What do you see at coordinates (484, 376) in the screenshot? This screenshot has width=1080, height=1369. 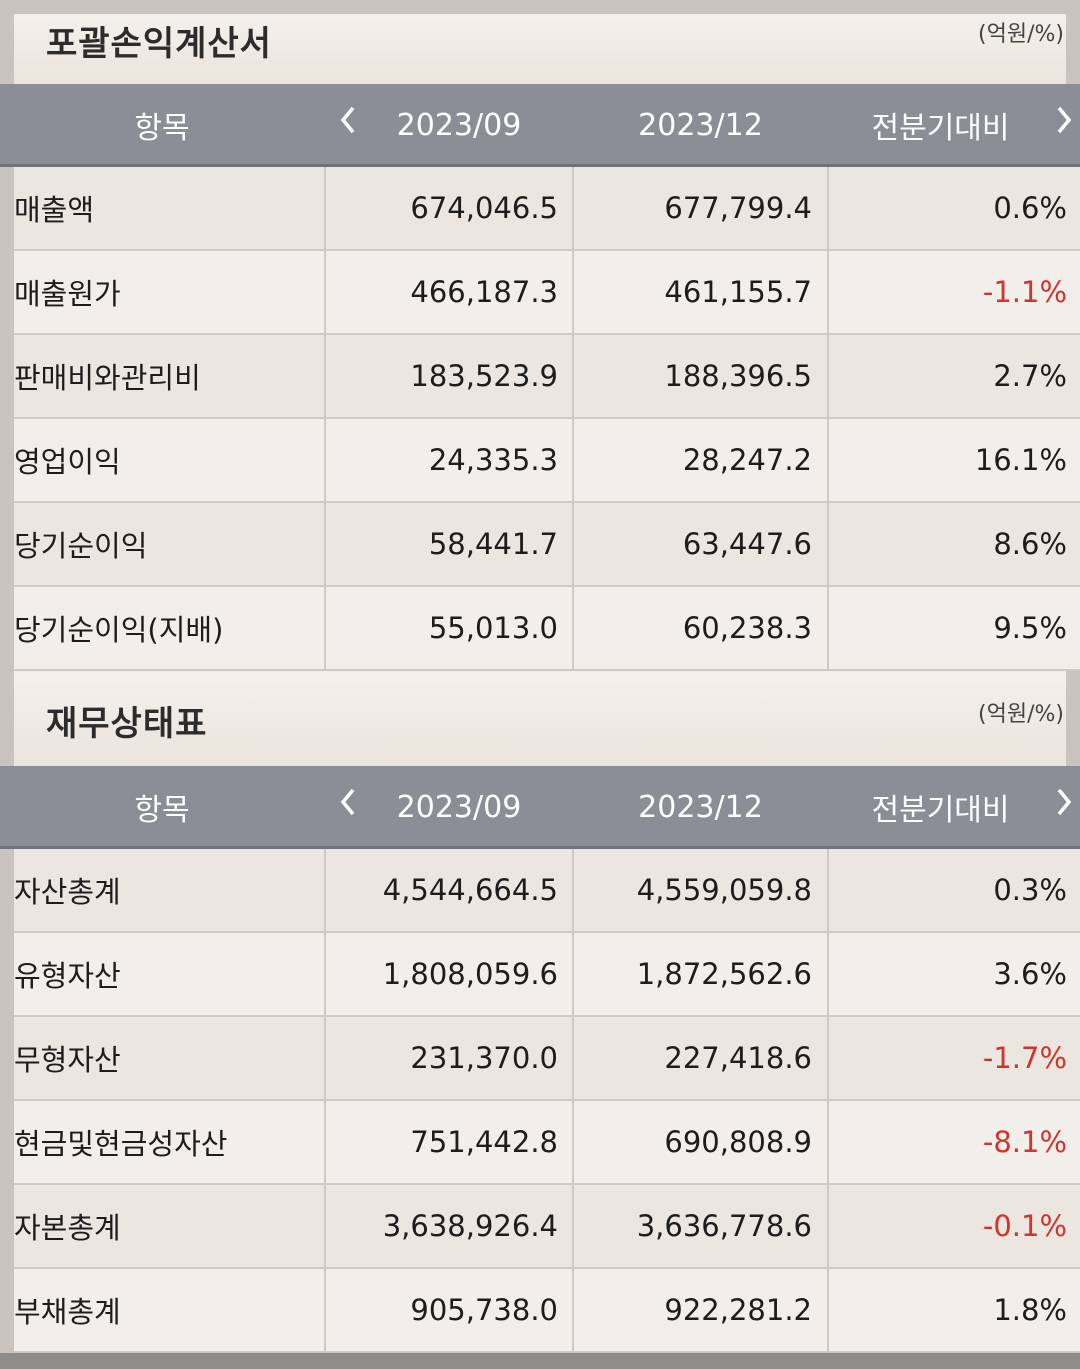 I see `row-value-prev: 183,523.9` at bounding box center [484, 376].